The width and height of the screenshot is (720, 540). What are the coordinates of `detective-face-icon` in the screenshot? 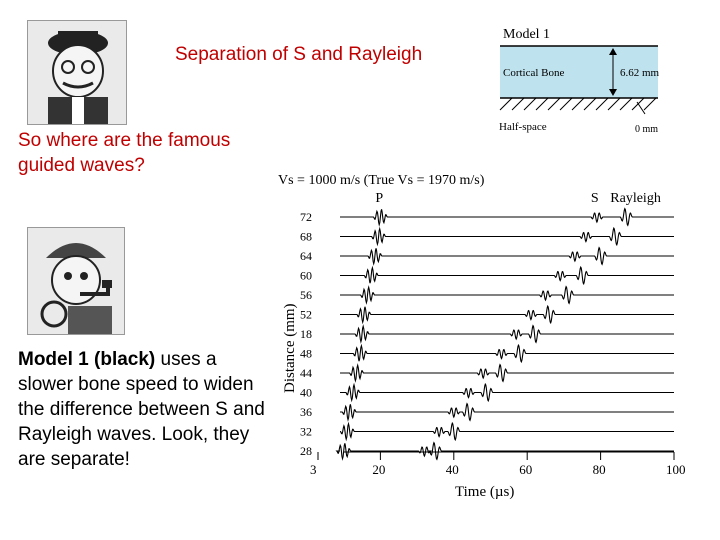 It's located at (78, 77).